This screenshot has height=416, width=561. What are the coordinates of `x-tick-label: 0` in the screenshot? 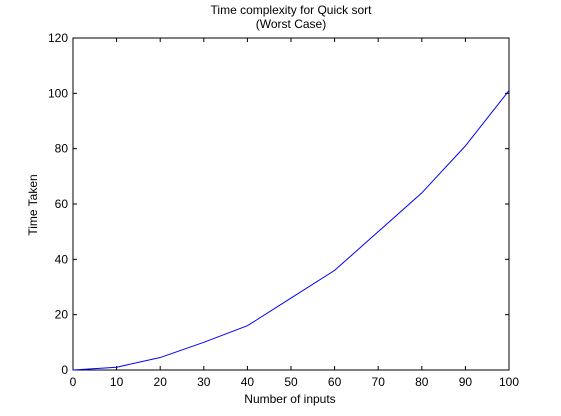 It's located at (73, 382).